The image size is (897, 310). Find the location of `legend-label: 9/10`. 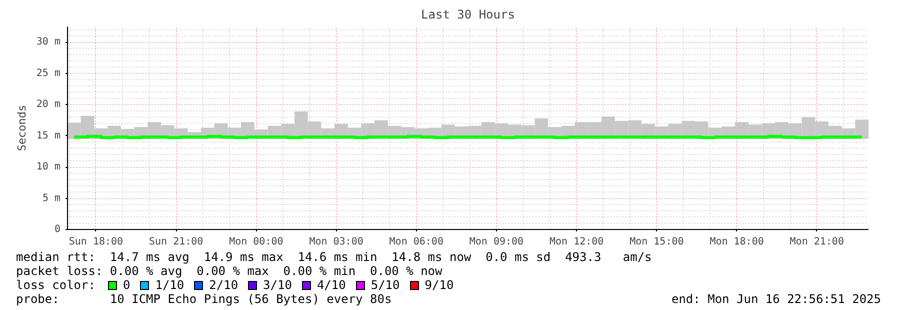

legend-label: 9/10 is located at coordinates (439, 285).